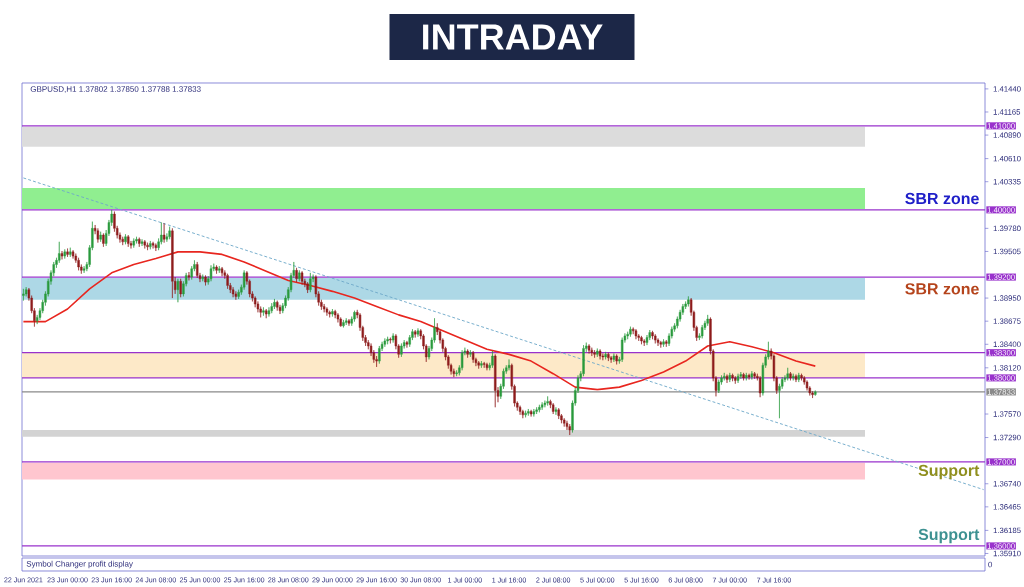 This screenshot has height=587, width=1024. I want to click on annotation: Support, so click(949, 536).